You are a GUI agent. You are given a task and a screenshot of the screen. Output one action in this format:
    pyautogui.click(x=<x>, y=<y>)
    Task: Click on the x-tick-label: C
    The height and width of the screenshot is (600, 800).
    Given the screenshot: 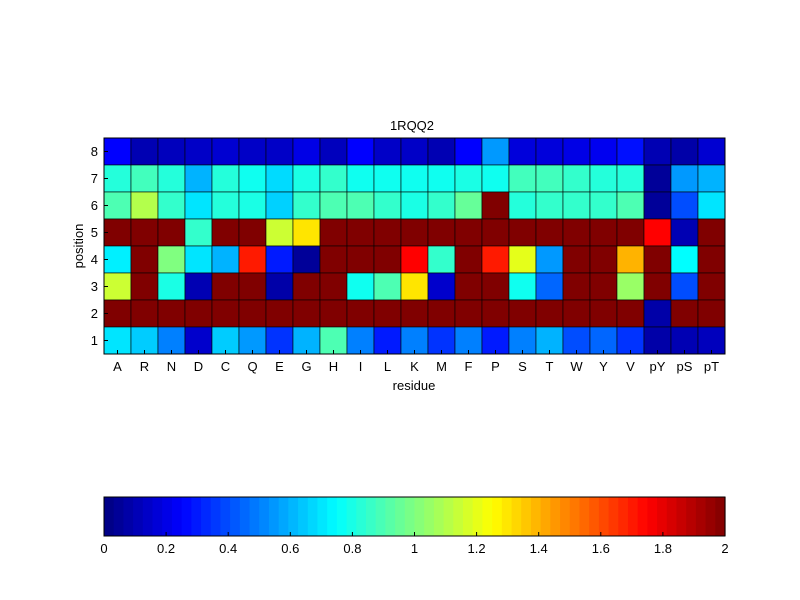 What is the action you would take?
    pyautogui.click(x=225, y=366)
    